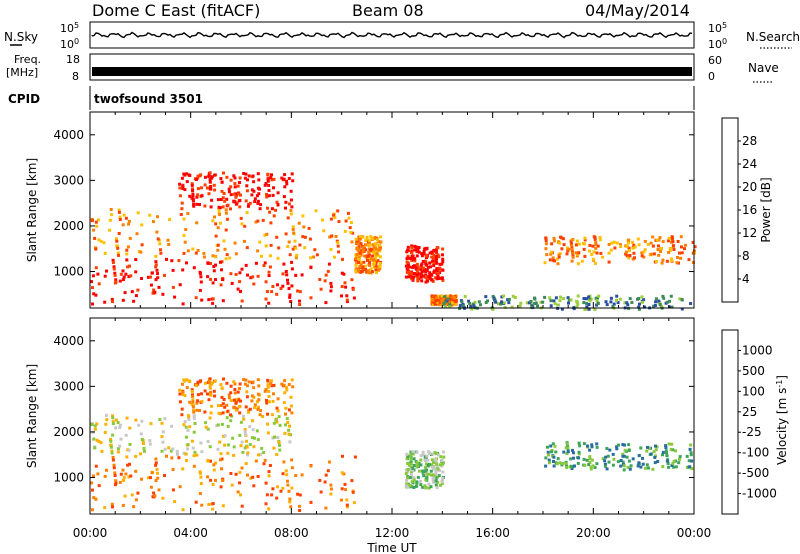 The height and width of the screenshot is (554, 800). I want to click on time-axis-title: Time UT, so click(391, 547).